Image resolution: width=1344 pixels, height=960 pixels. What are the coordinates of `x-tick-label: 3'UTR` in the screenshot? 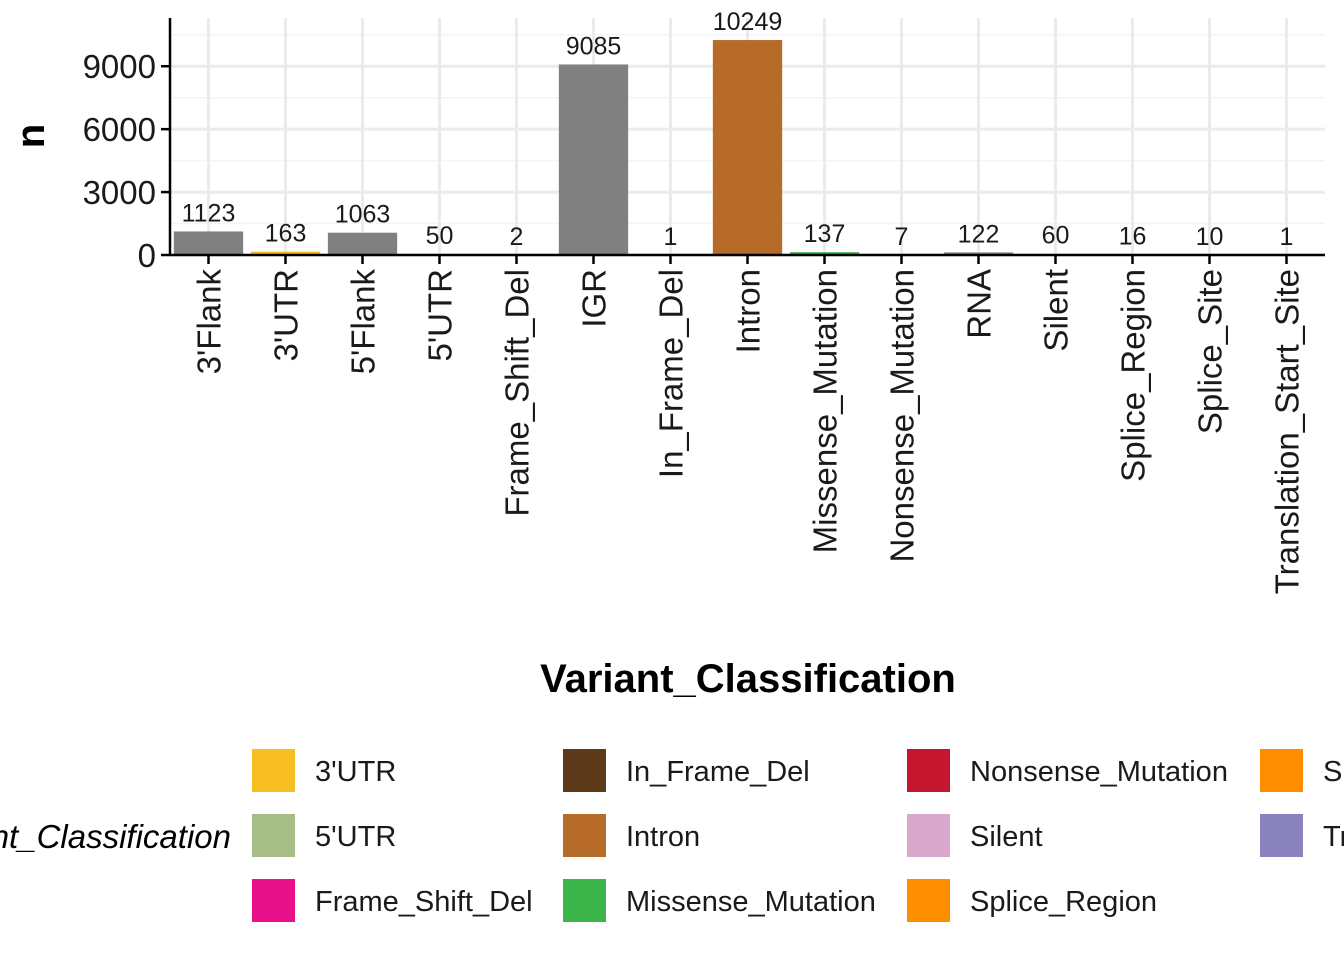 It's located at (286, 315).